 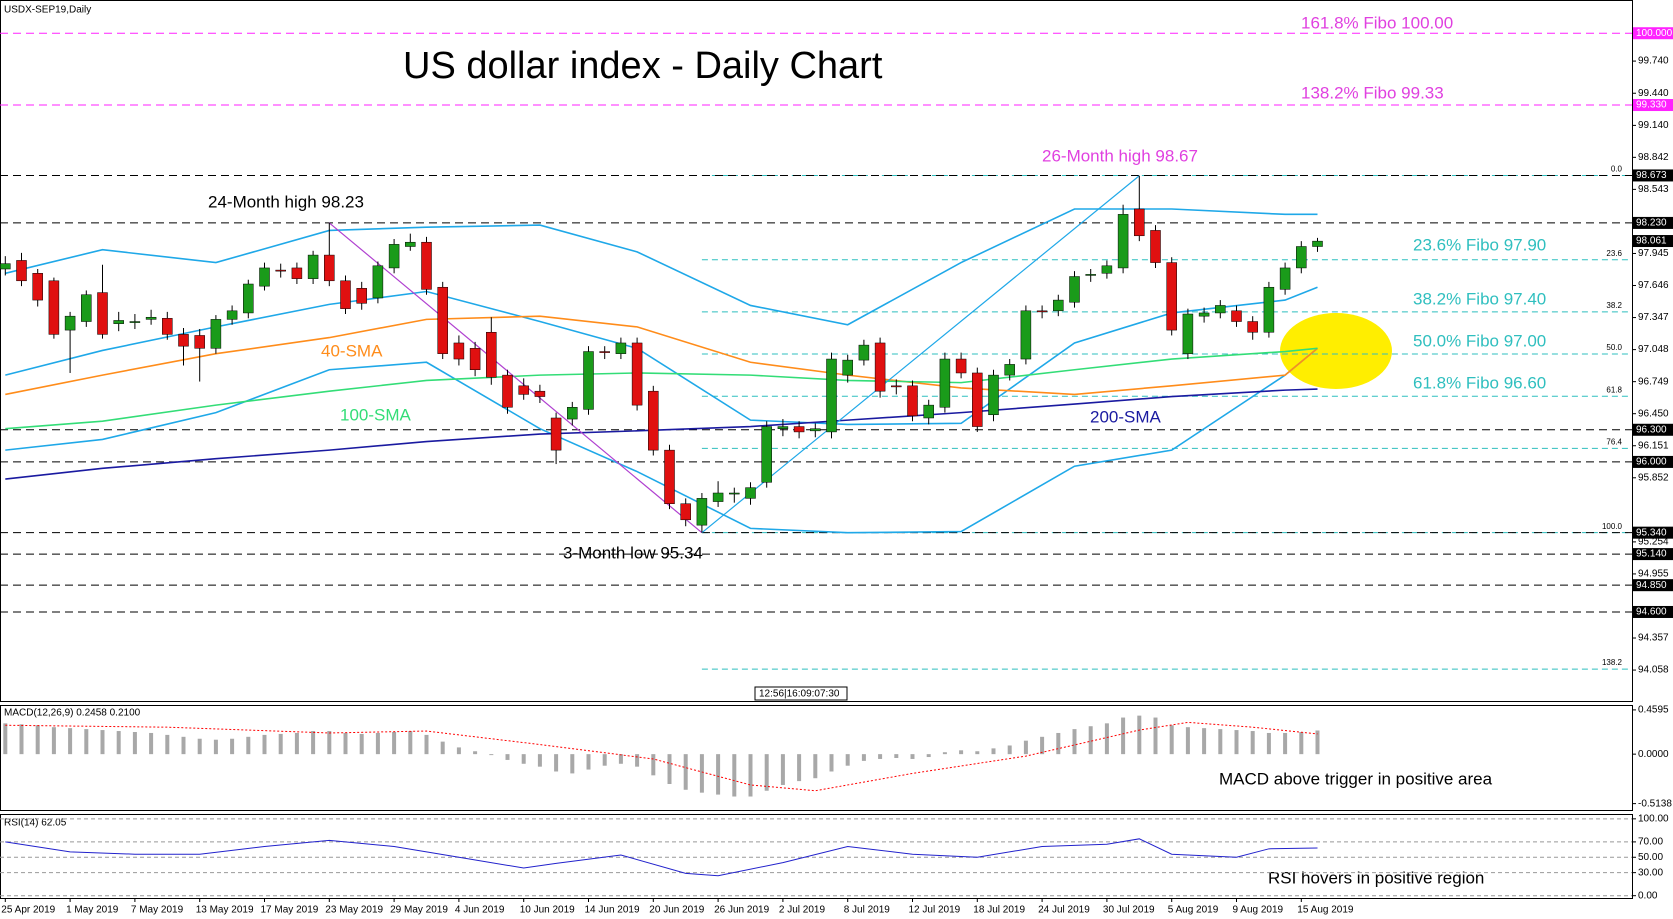 I want to click on y-tick-label: 0.0000, so click(x=1653, y=754).